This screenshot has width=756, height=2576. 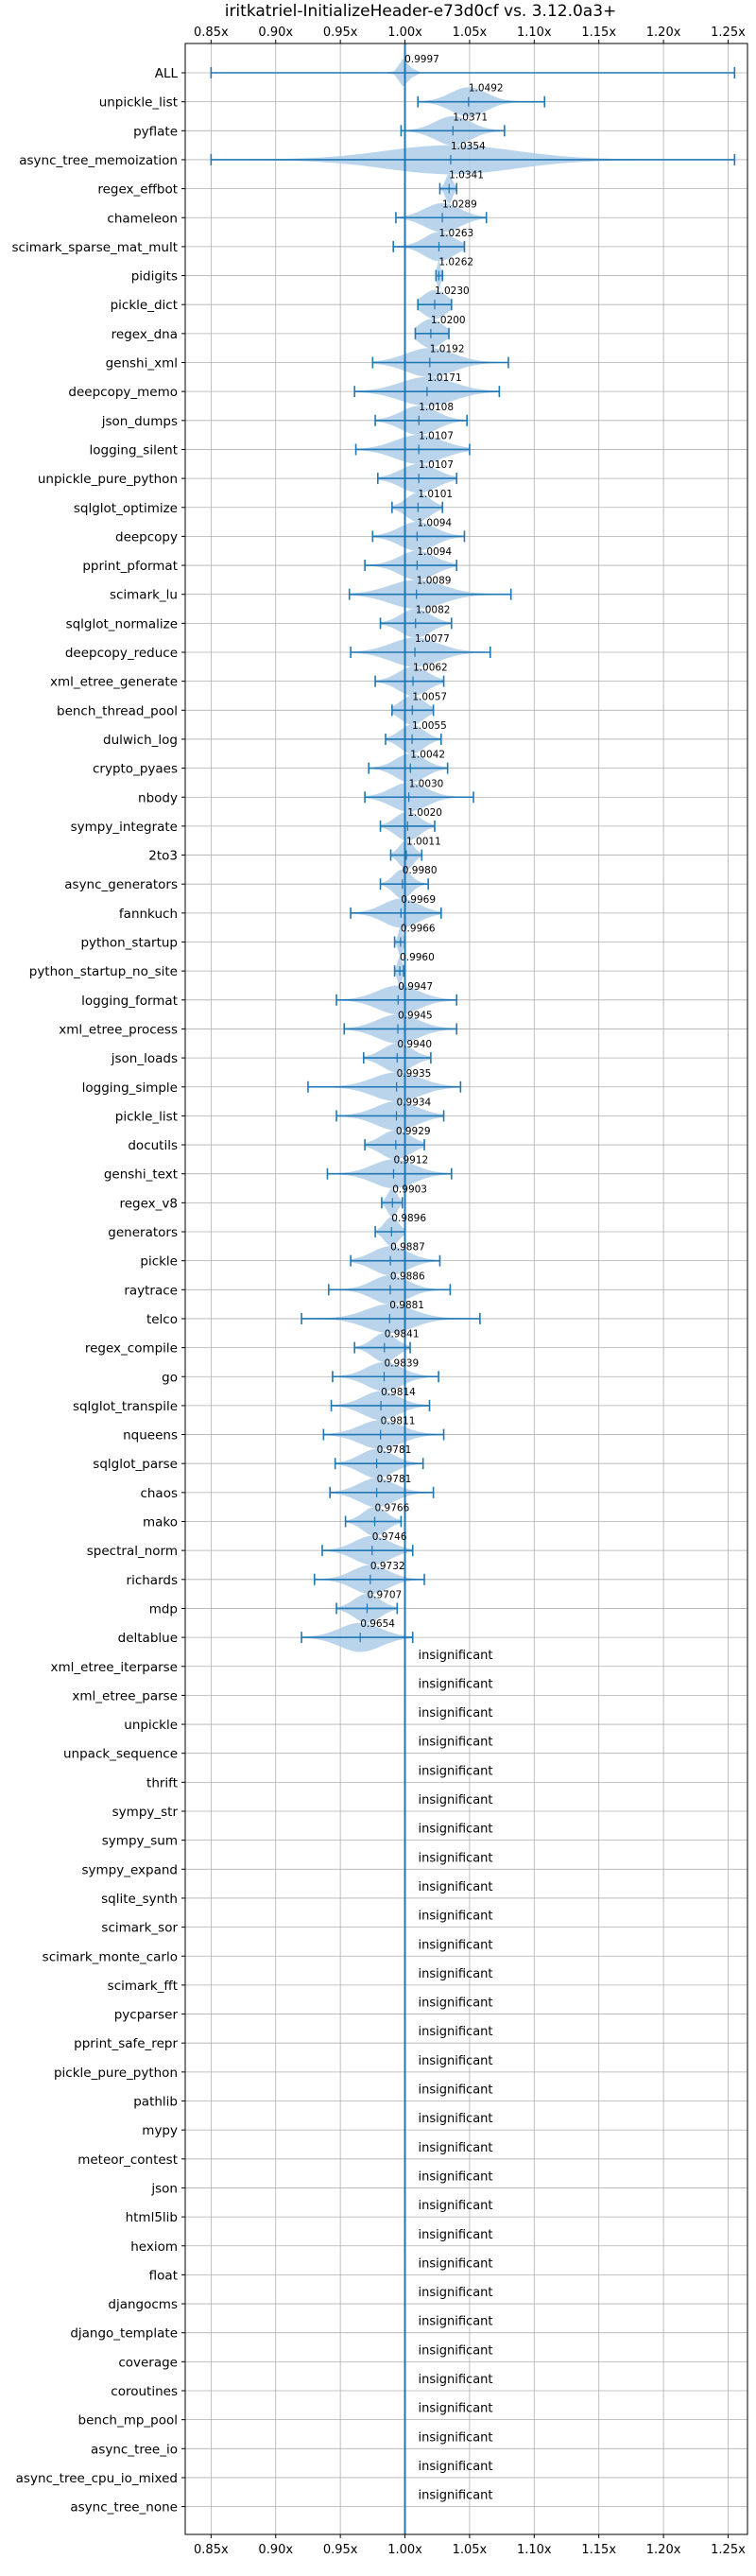 I want to click on benchmark-label: raytrace, so click(x=151, y=1290).